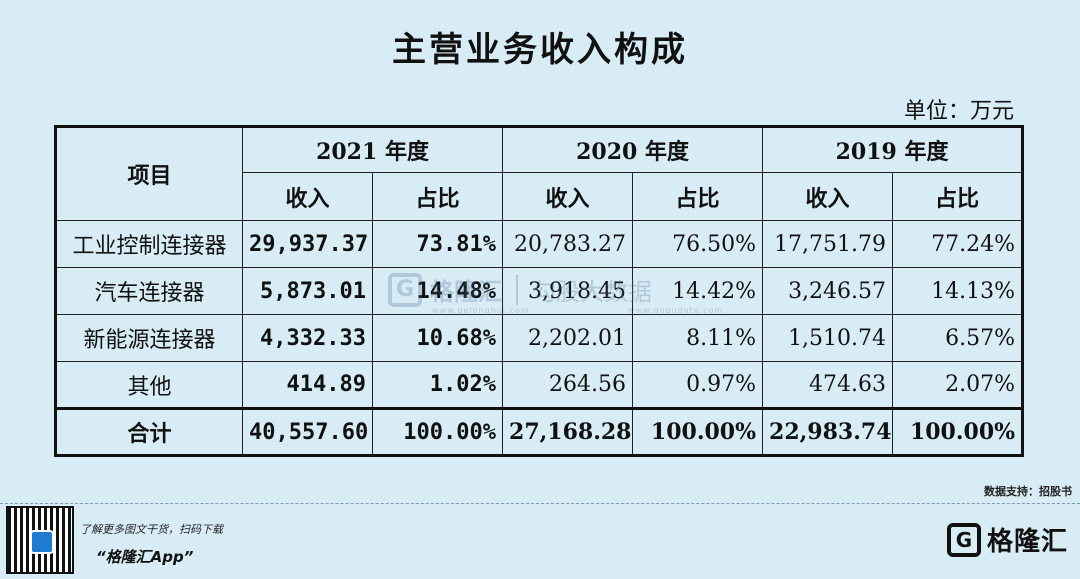 Image resolution: width=1080 pixels, height=579 pixels. I want to click on total-revenue-2021: 40,557.60, so click(307, 431).